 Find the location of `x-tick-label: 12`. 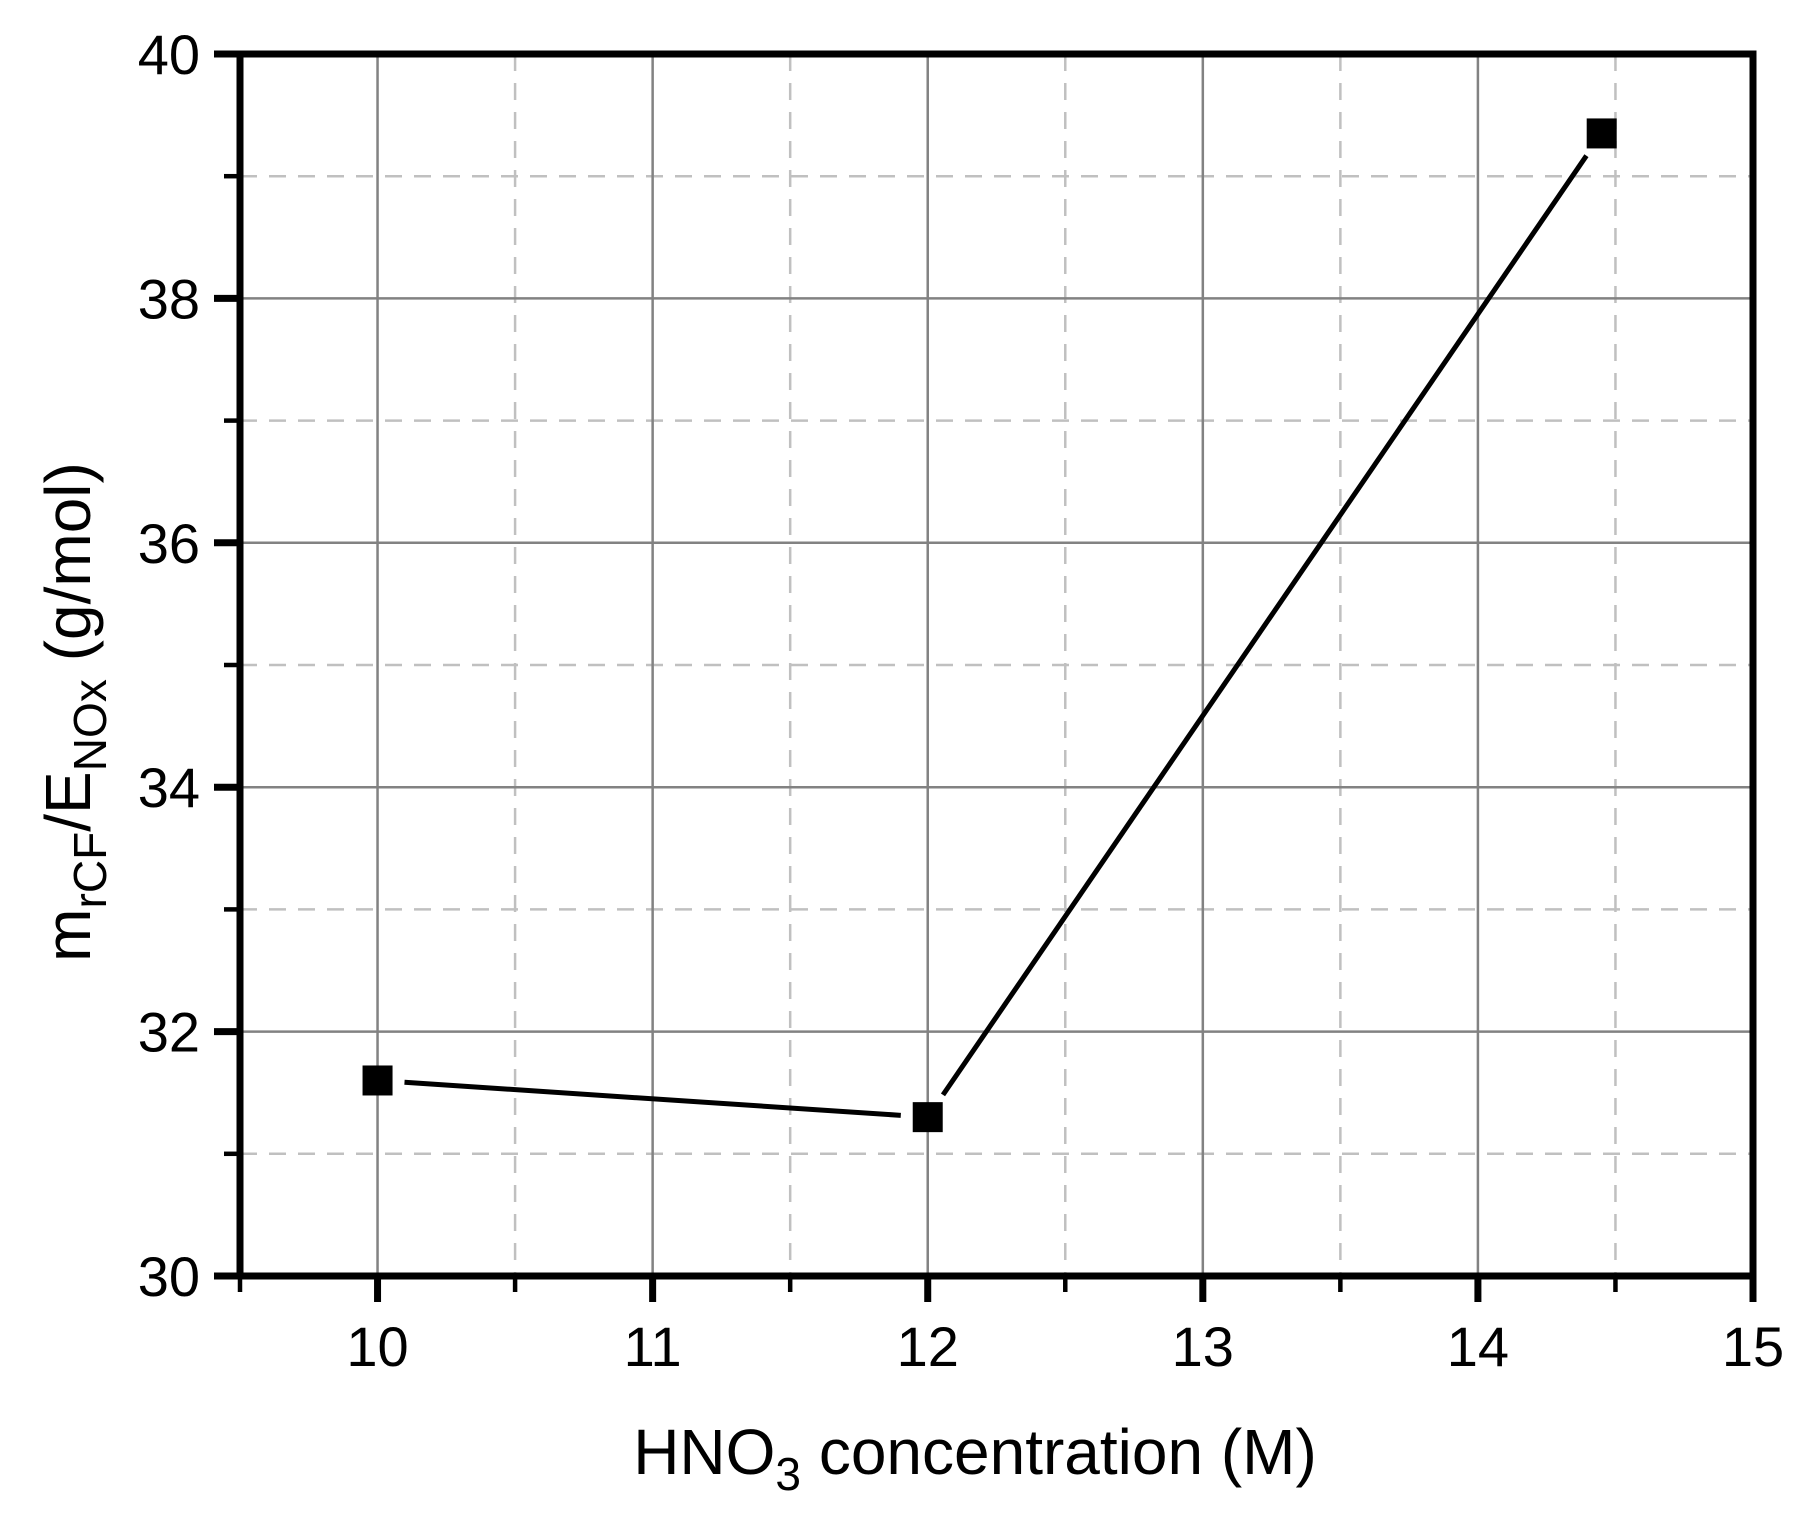

x-tick-label: 12 is located at coordinates (928, 1346).